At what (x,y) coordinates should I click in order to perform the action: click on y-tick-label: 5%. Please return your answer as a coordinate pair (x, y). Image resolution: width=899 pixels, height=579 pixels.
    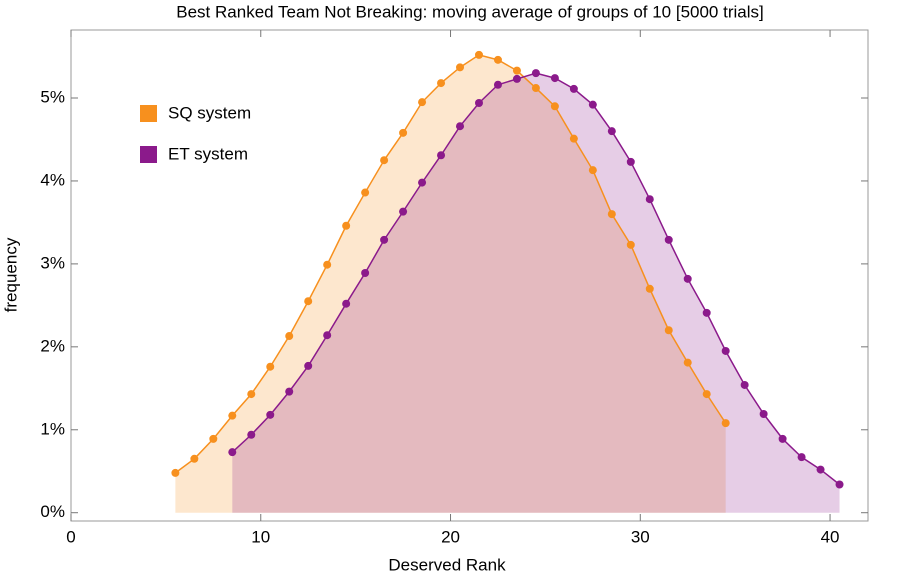
    Looking at the image, I should click on (52, 96).